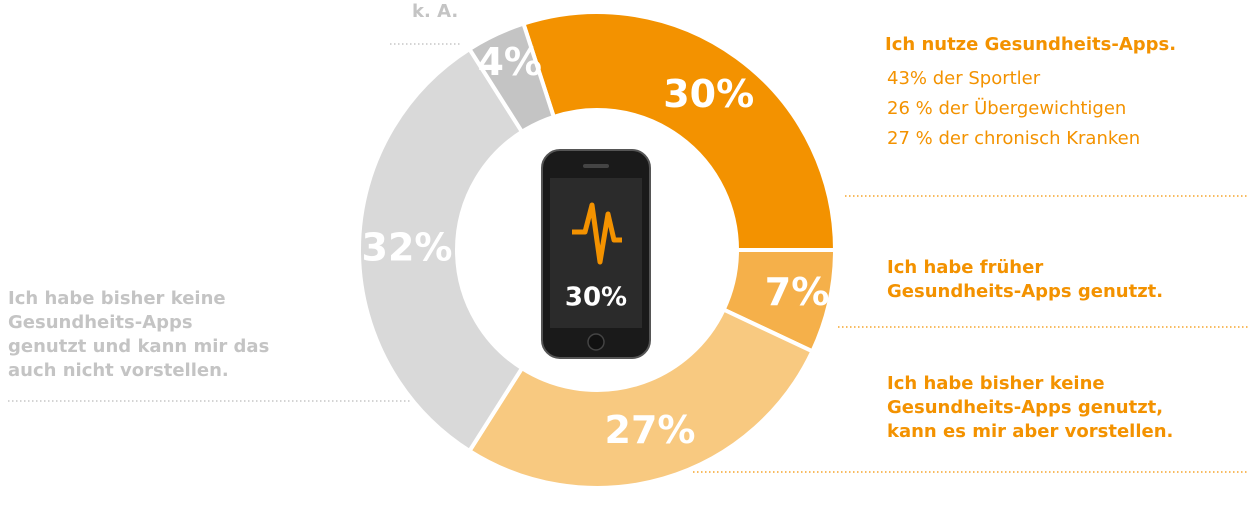 The image size is (1250, 506). Describe the element at coordinates (650, 430) in the screenshot. I see `value-label: 27%` at that location.